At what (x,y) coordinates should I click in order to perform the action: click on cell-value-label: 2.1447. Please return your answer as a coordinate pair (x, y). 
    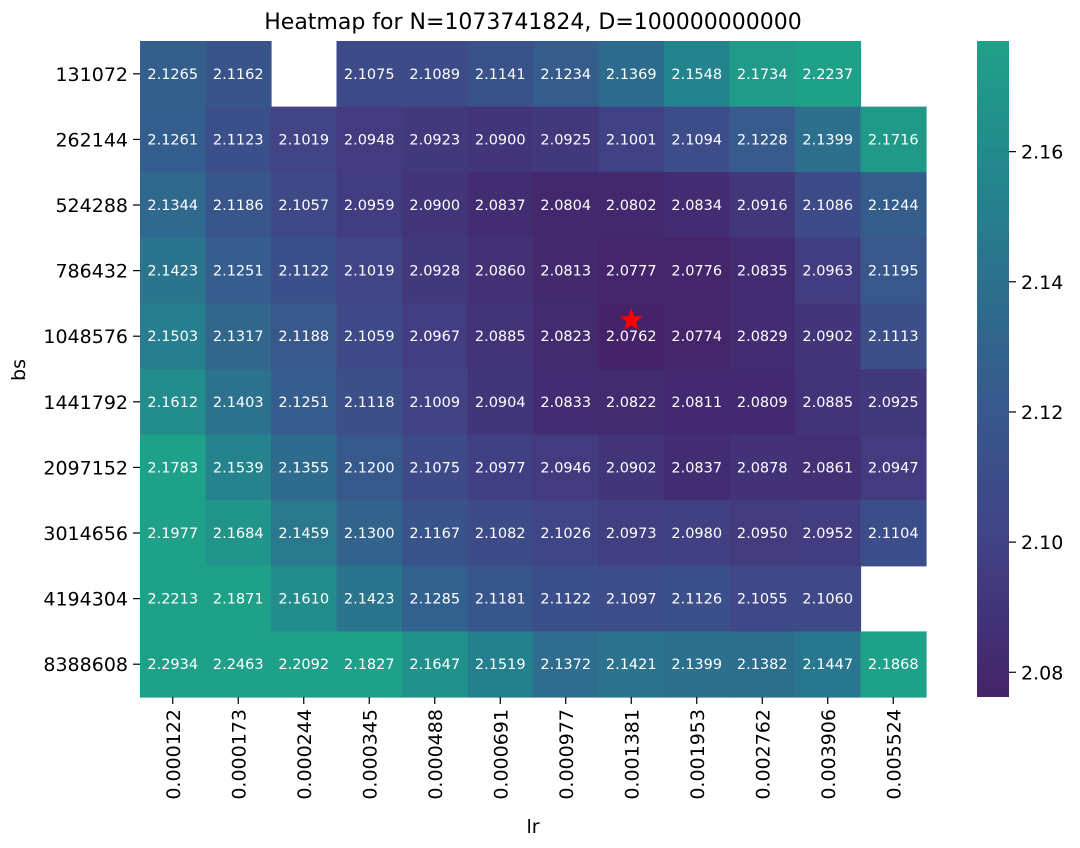
    Looking at the image, I should click on (827, 665).